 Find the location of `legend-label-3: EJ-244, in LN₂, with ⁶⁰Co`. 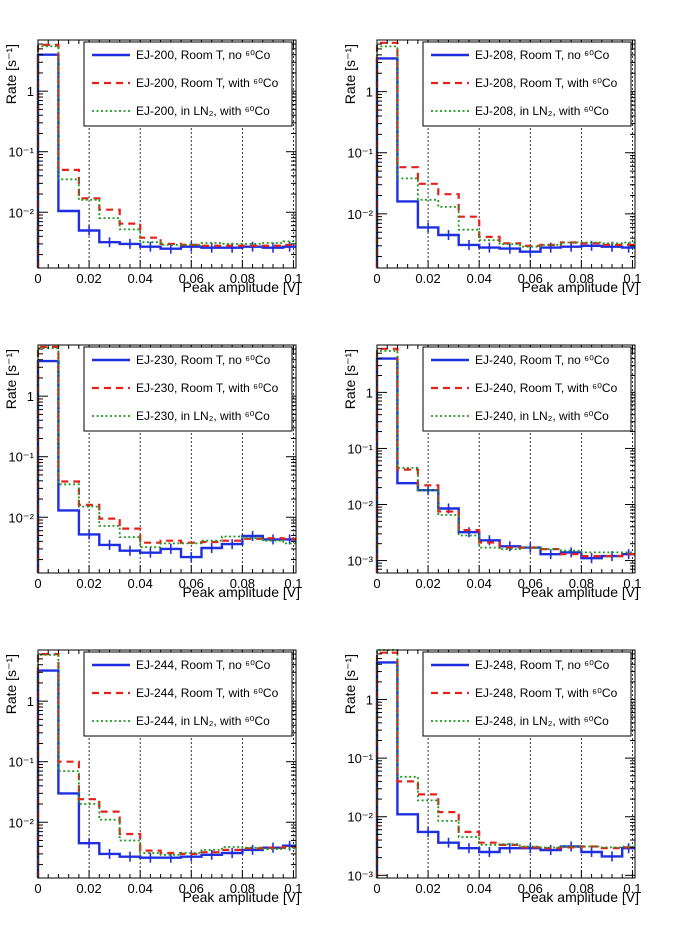

legend-label-3: EJ-244, in LN₂, with ⁶⁰Co is located at coordinates (203, 721).